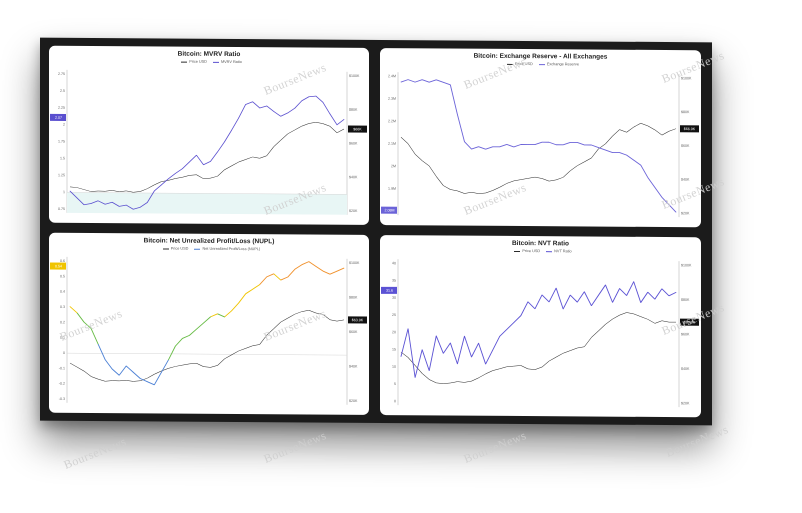  I want to click on right-badge-label: $66K, so click(357, 129).